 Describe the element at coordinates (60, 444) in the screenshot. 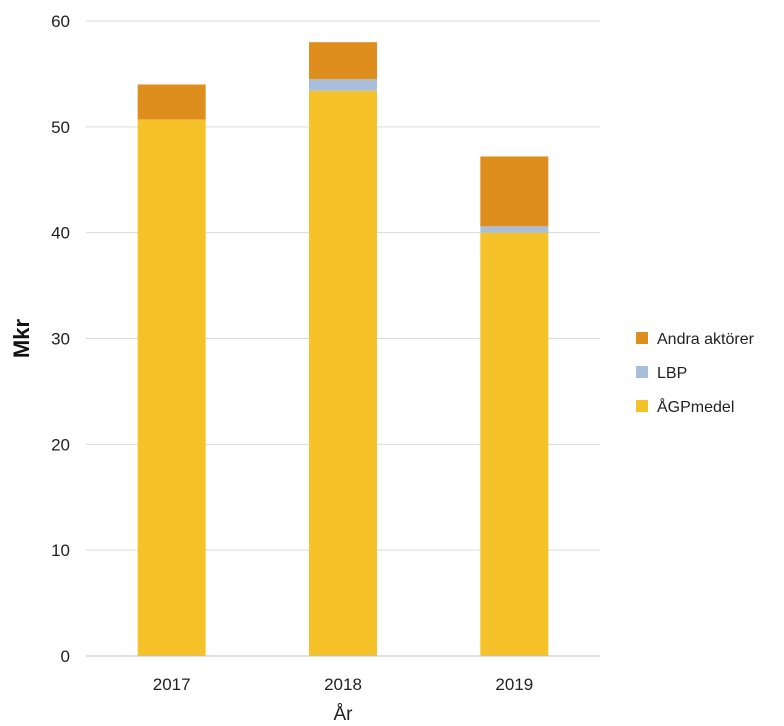

I see `y-tick-label: 20` at that location.